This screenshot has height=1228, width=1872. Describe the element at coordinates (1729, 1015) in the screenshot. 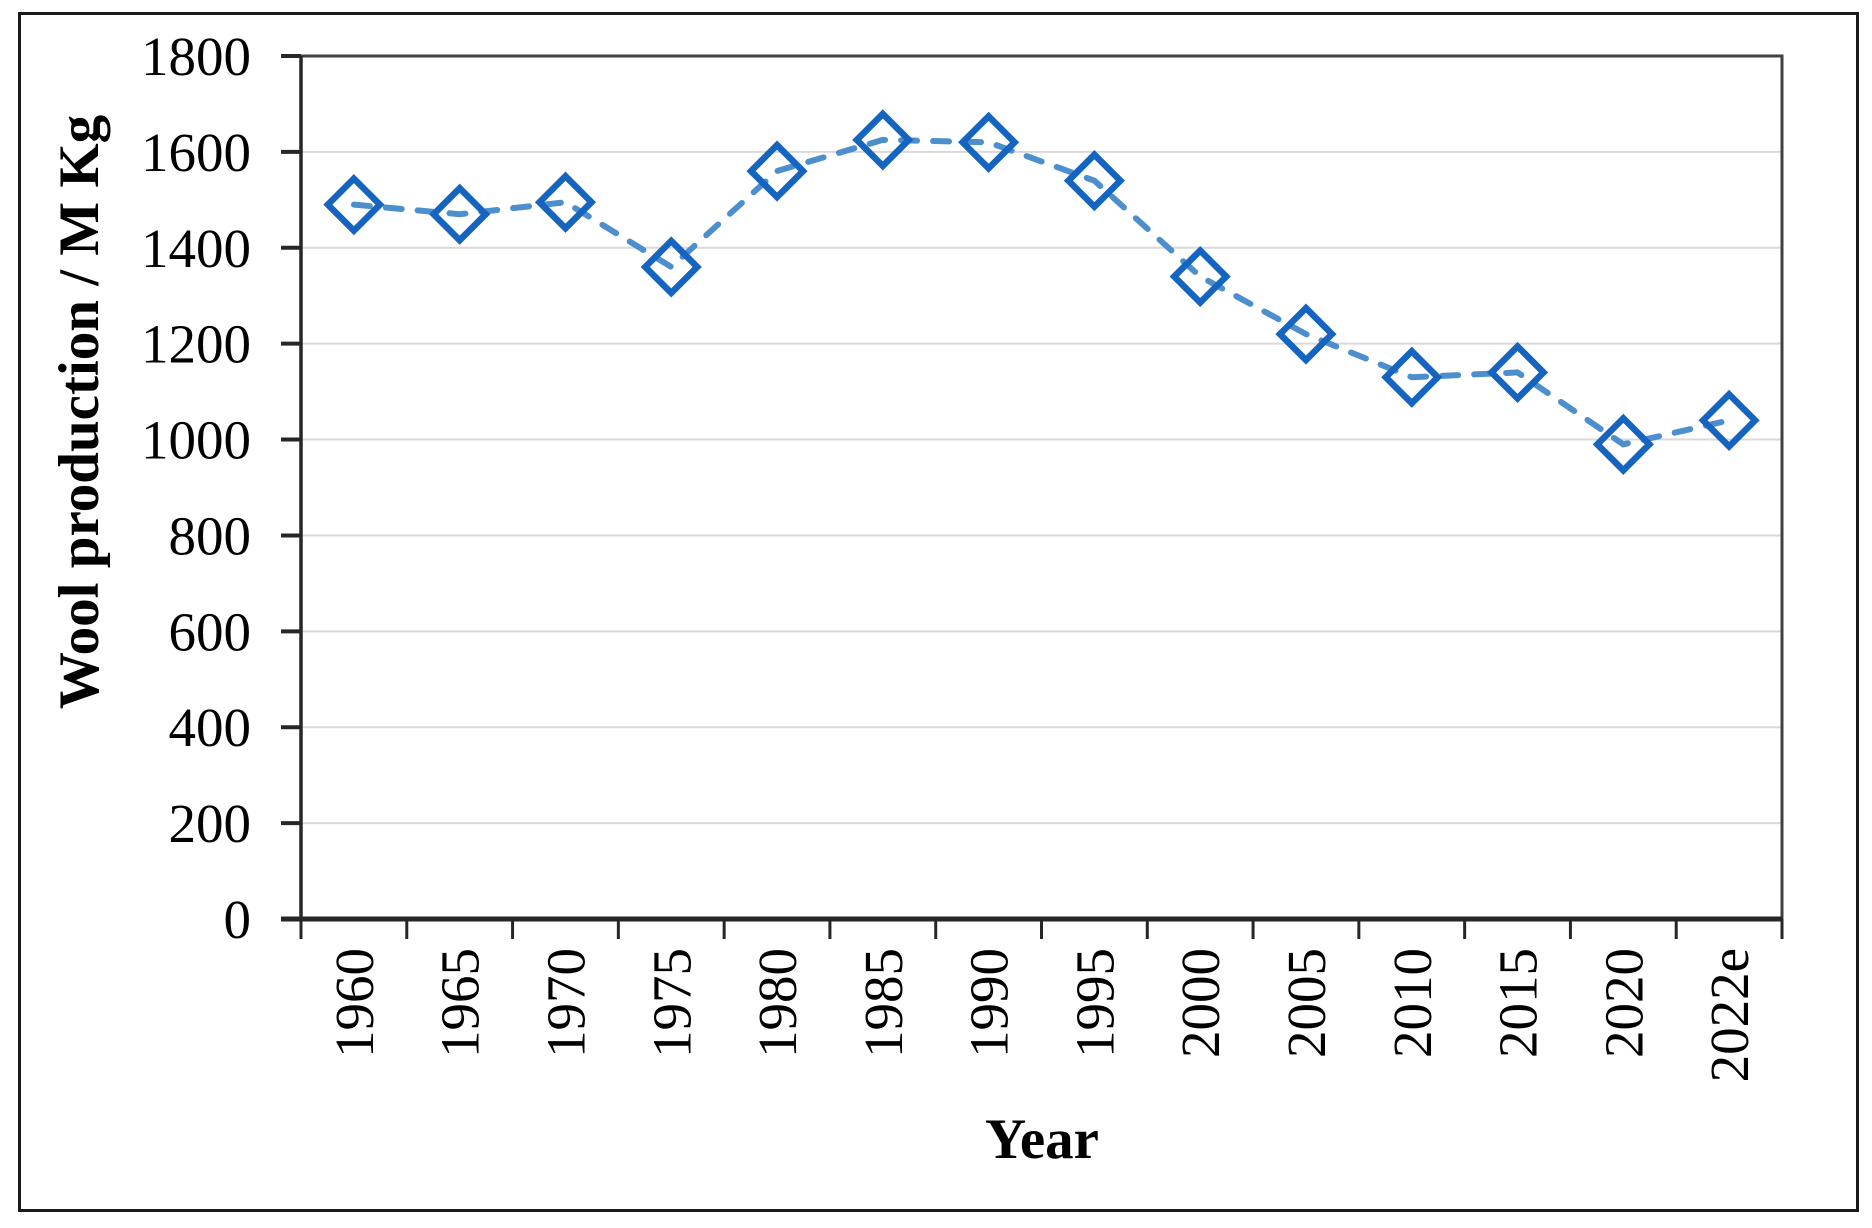

I see `x-tick-label: 2022e` at that location.